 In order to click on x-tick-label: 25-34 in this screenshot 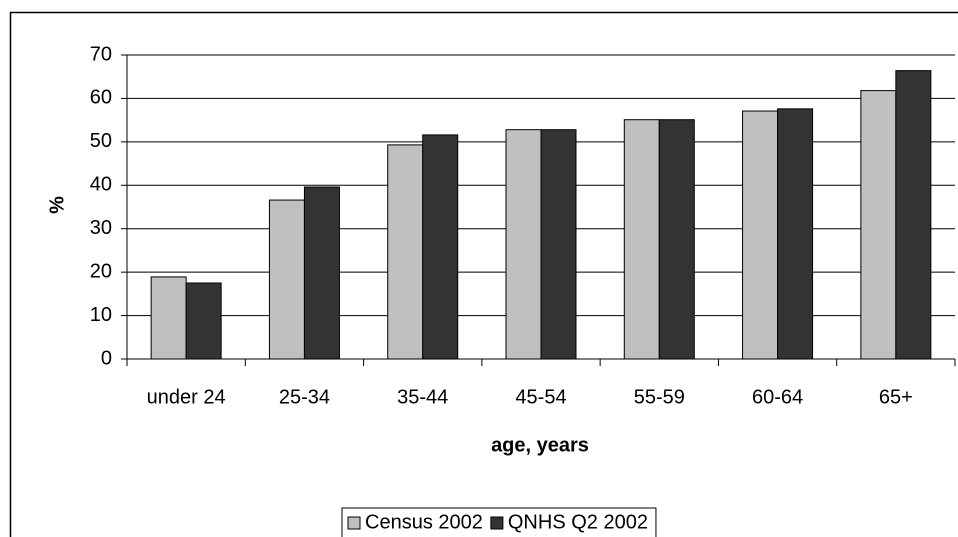, I will do `click(304, 397)`.